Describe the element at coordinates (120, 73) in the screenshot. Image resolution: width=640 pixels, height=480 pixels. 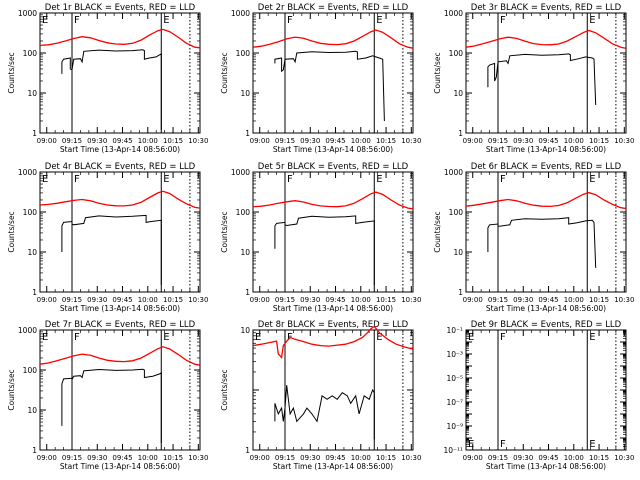
I see `chart-0-plot-frame` at that location.